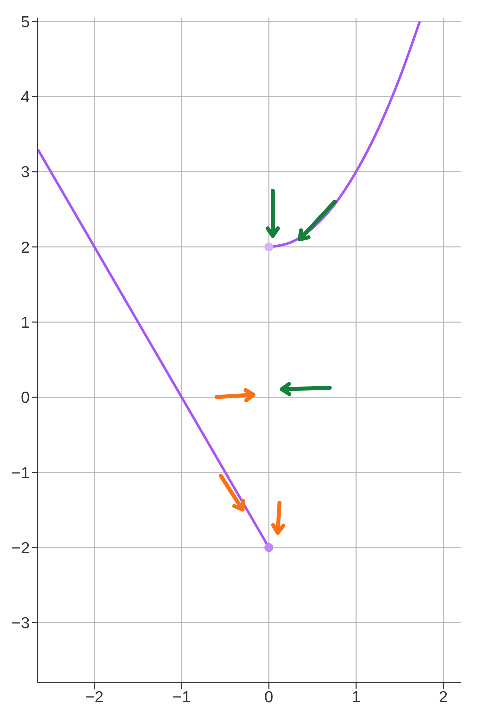  I want to click on y-tick-label: 5, so click(25, 23).